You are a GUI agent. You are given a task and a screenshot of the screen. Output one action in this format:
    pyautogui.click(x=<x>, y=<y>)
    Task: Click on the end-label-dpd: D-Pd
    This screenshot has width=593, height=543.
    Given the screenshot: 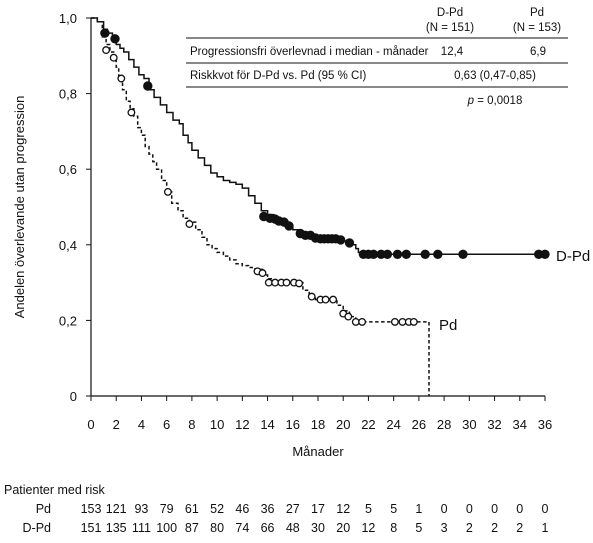 What is the action you would take?
    pyautogui.click(x=573, y=256)
    